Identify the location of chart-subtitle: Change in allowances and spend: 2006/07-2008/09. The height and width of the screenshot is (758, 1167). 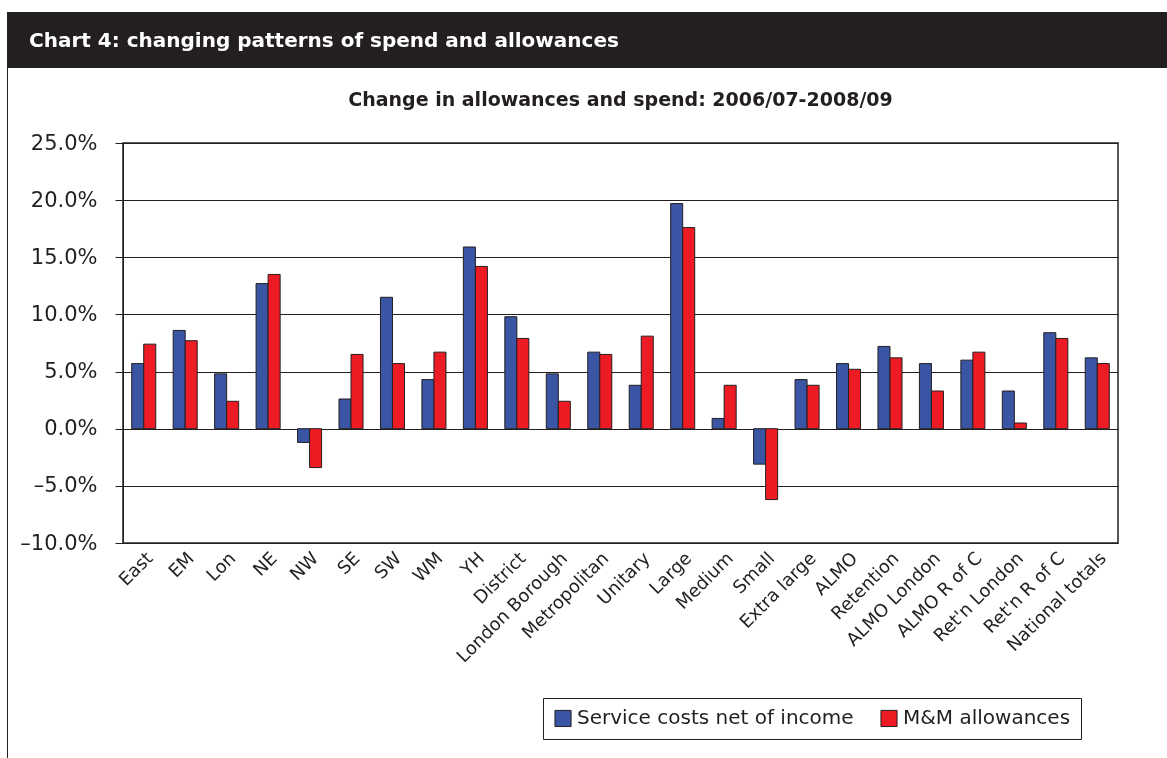
(620, 99).